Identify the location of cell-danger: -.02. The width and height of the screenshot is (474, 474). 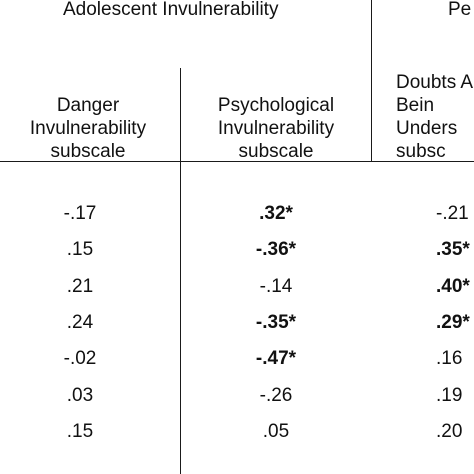
(80, 358).